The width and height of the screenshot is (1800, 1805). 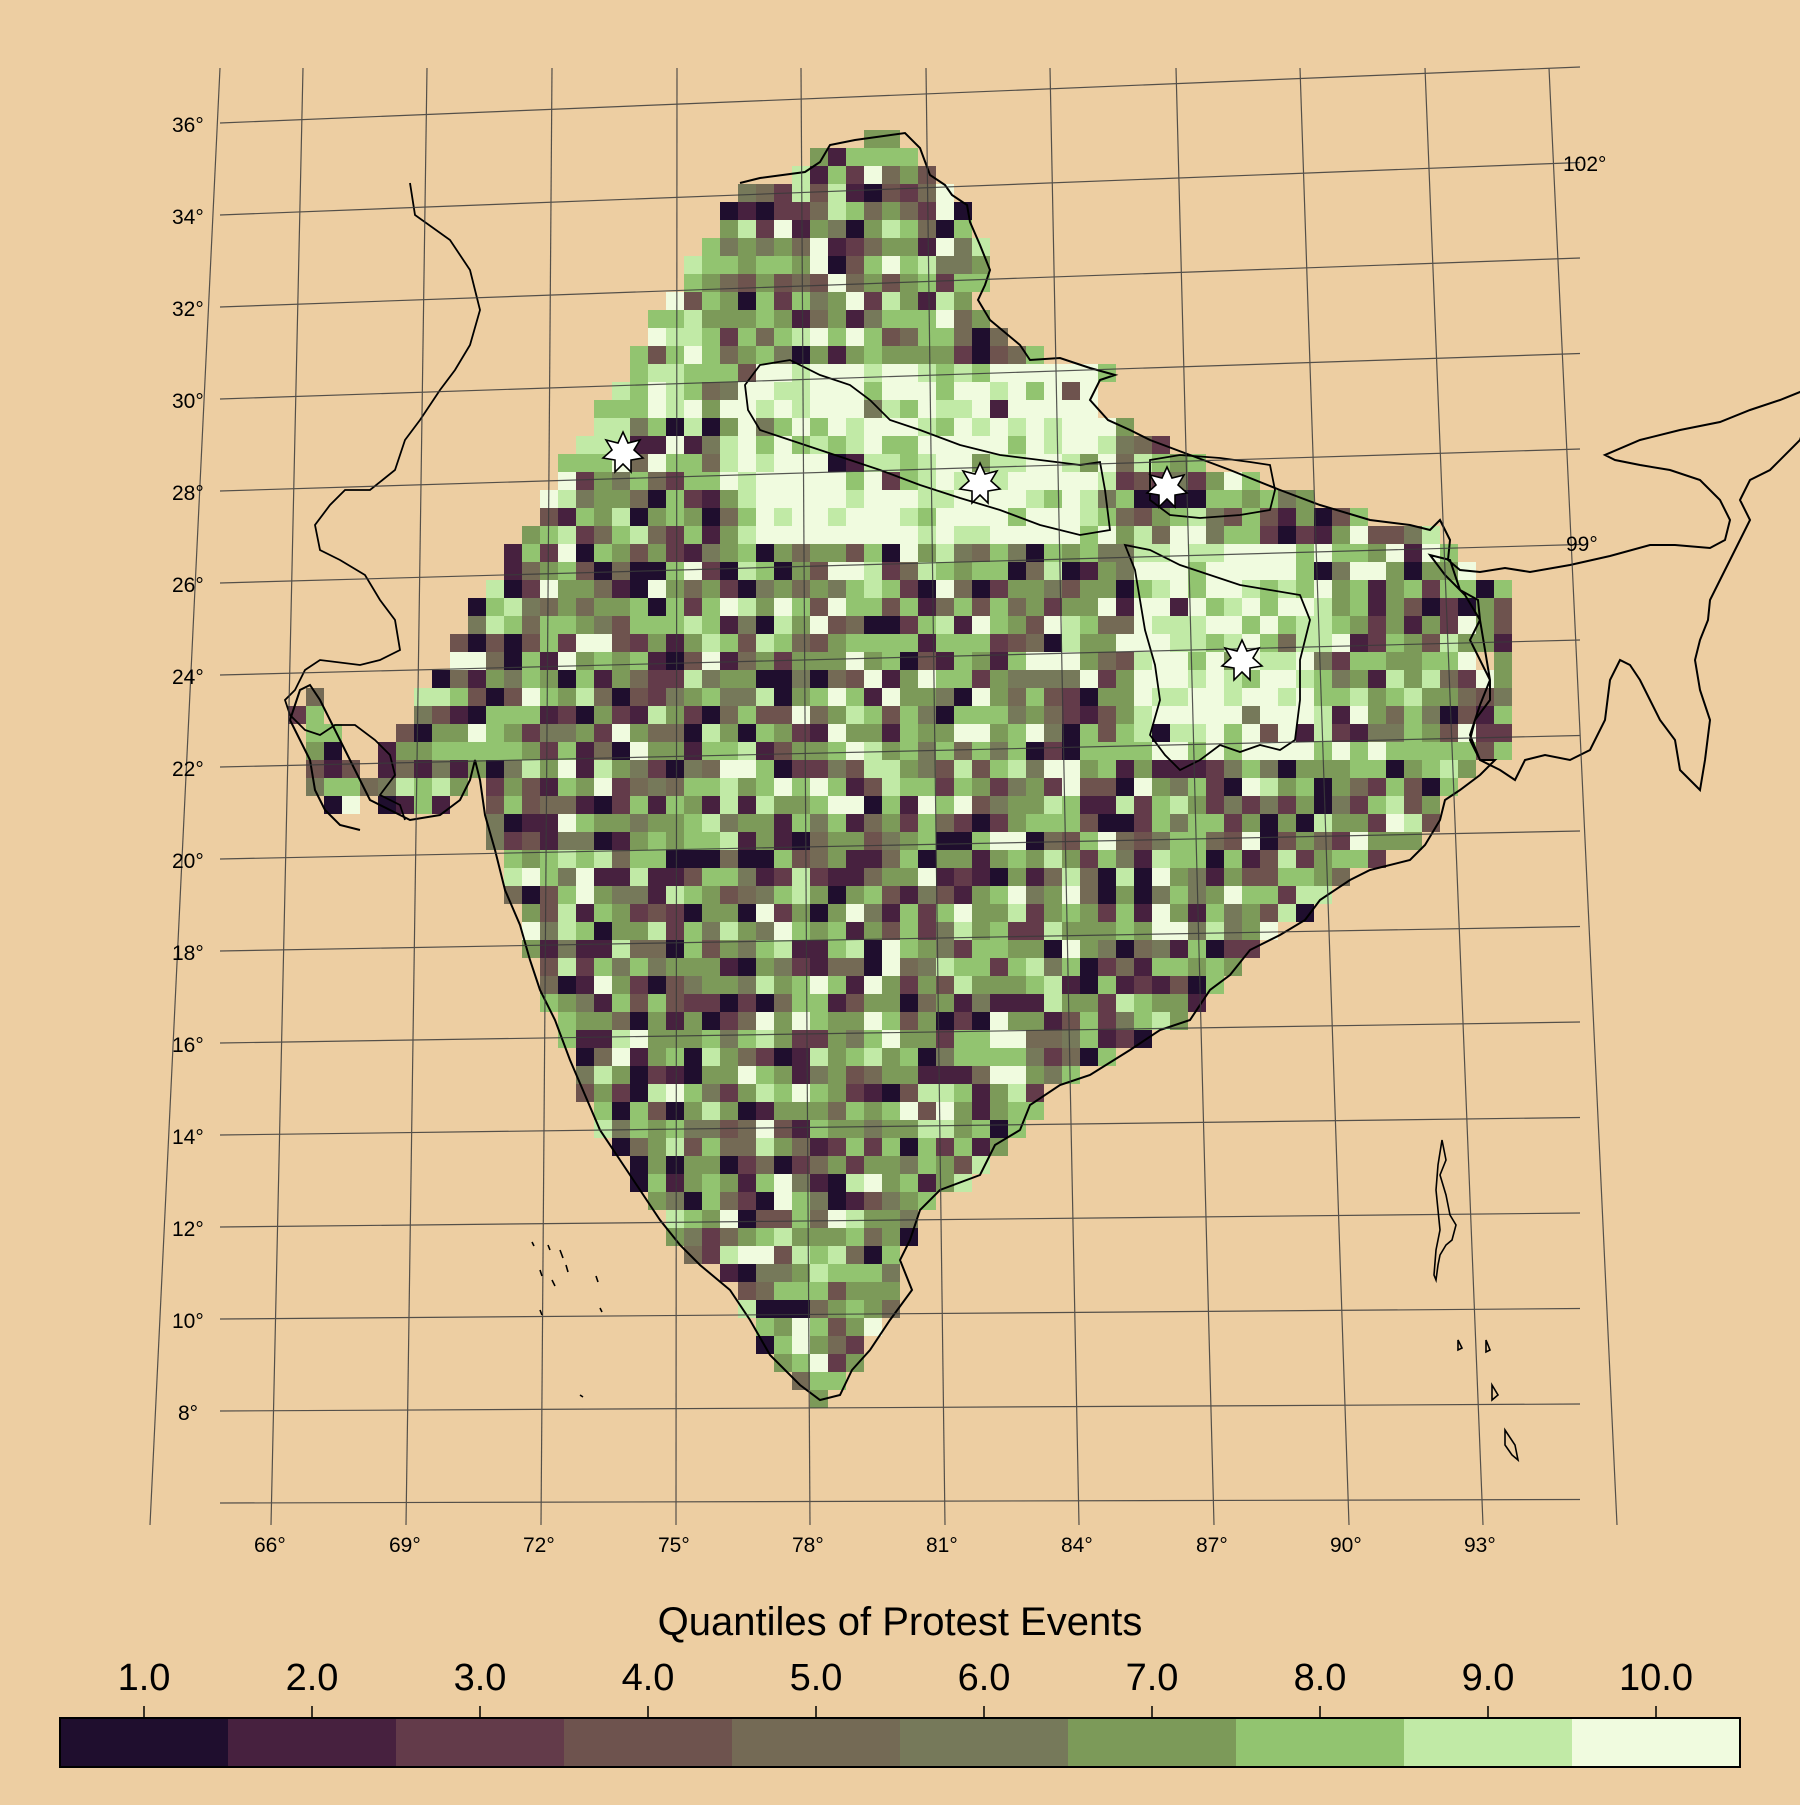 I want to click on legend-swatch, so click(x=1656, y=1742).